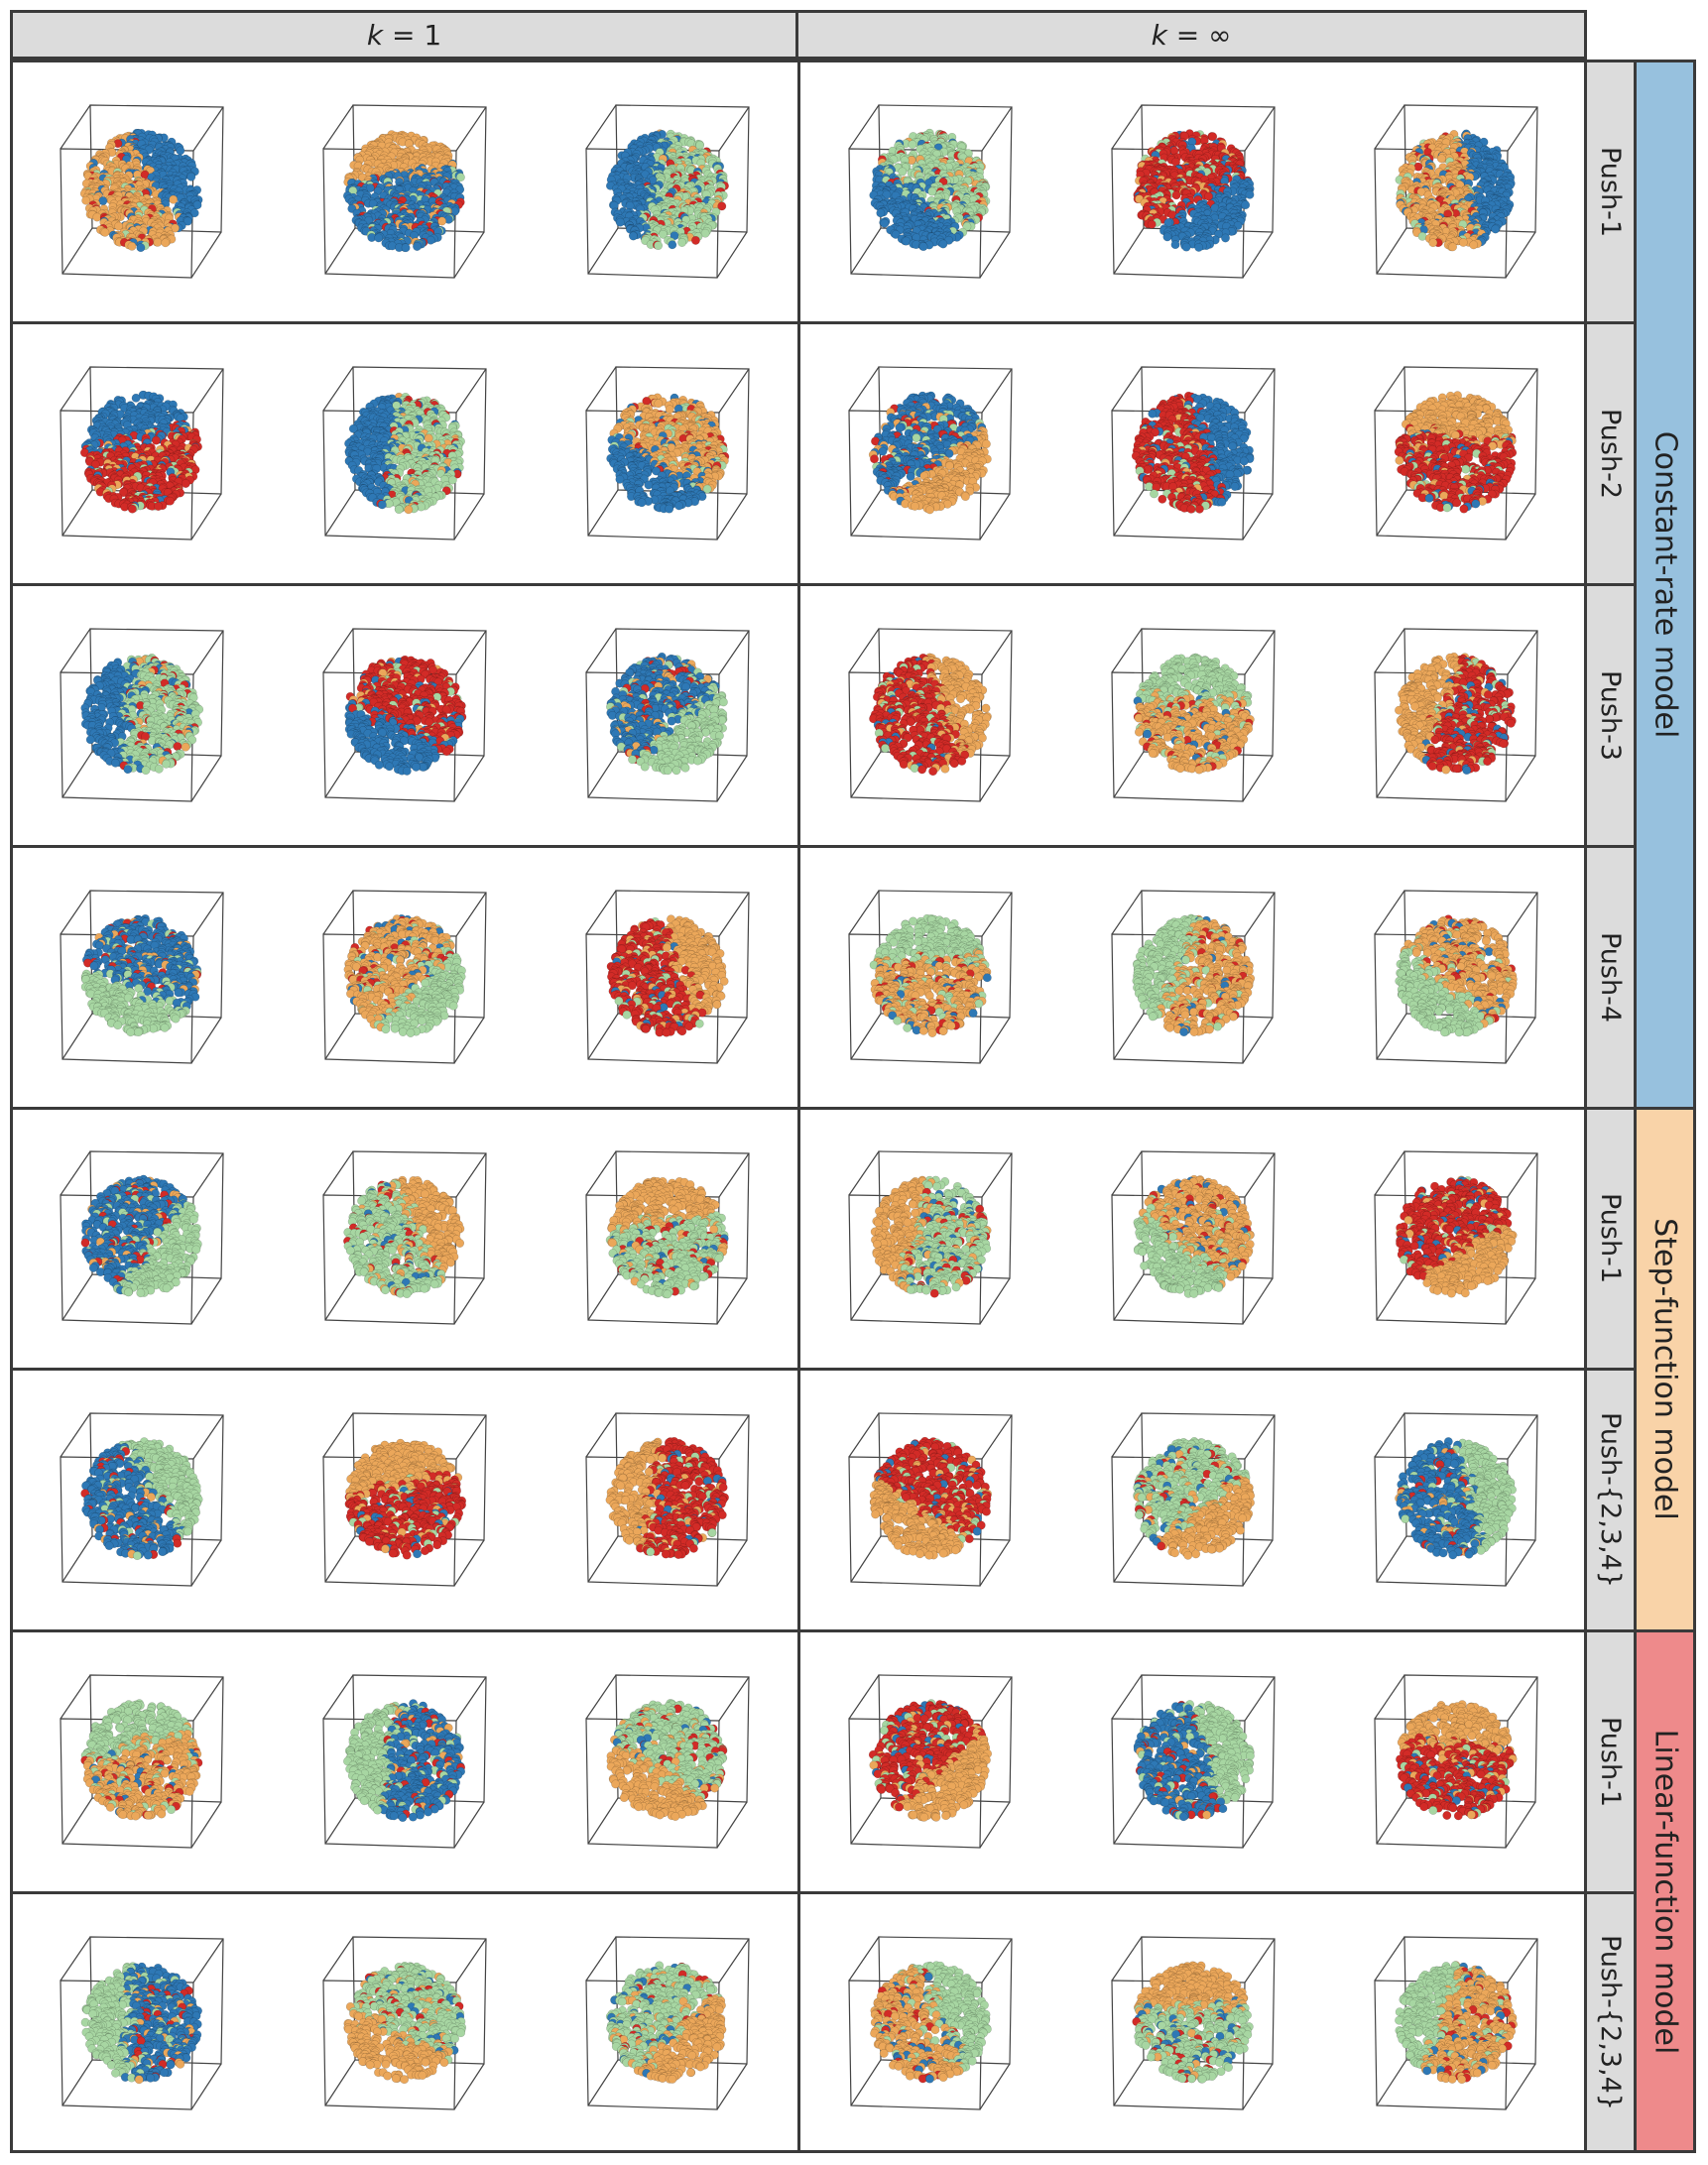 The height and width of the screenshot is (2165, 1708). I want to click on row-label-5: Push-1, so click(1612, 1239).